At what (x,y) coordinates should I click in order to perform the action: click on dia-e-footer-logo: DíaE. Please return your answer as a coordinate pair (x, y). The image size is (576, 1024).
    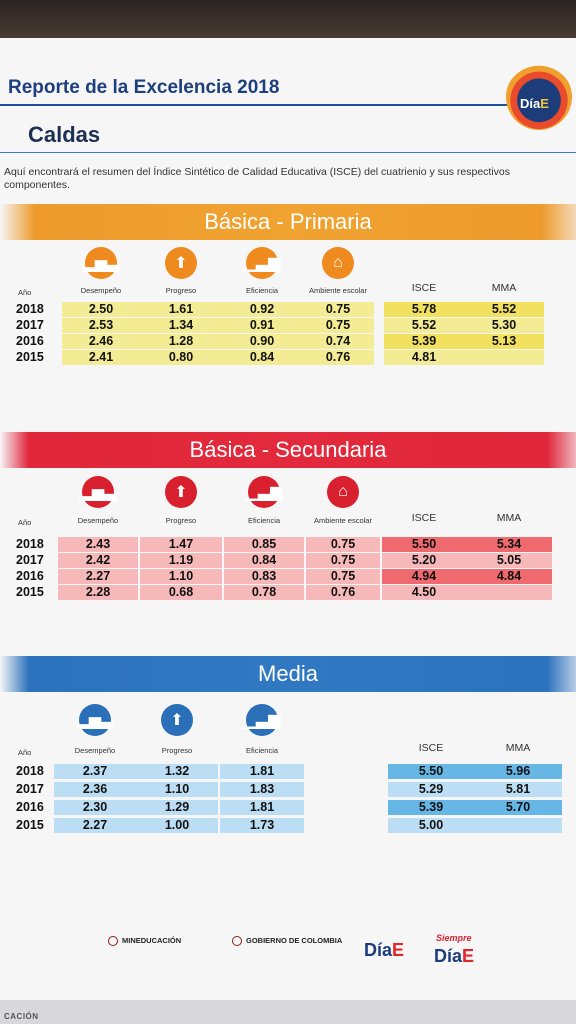
    Looking at the image, I should click on (384, 950).